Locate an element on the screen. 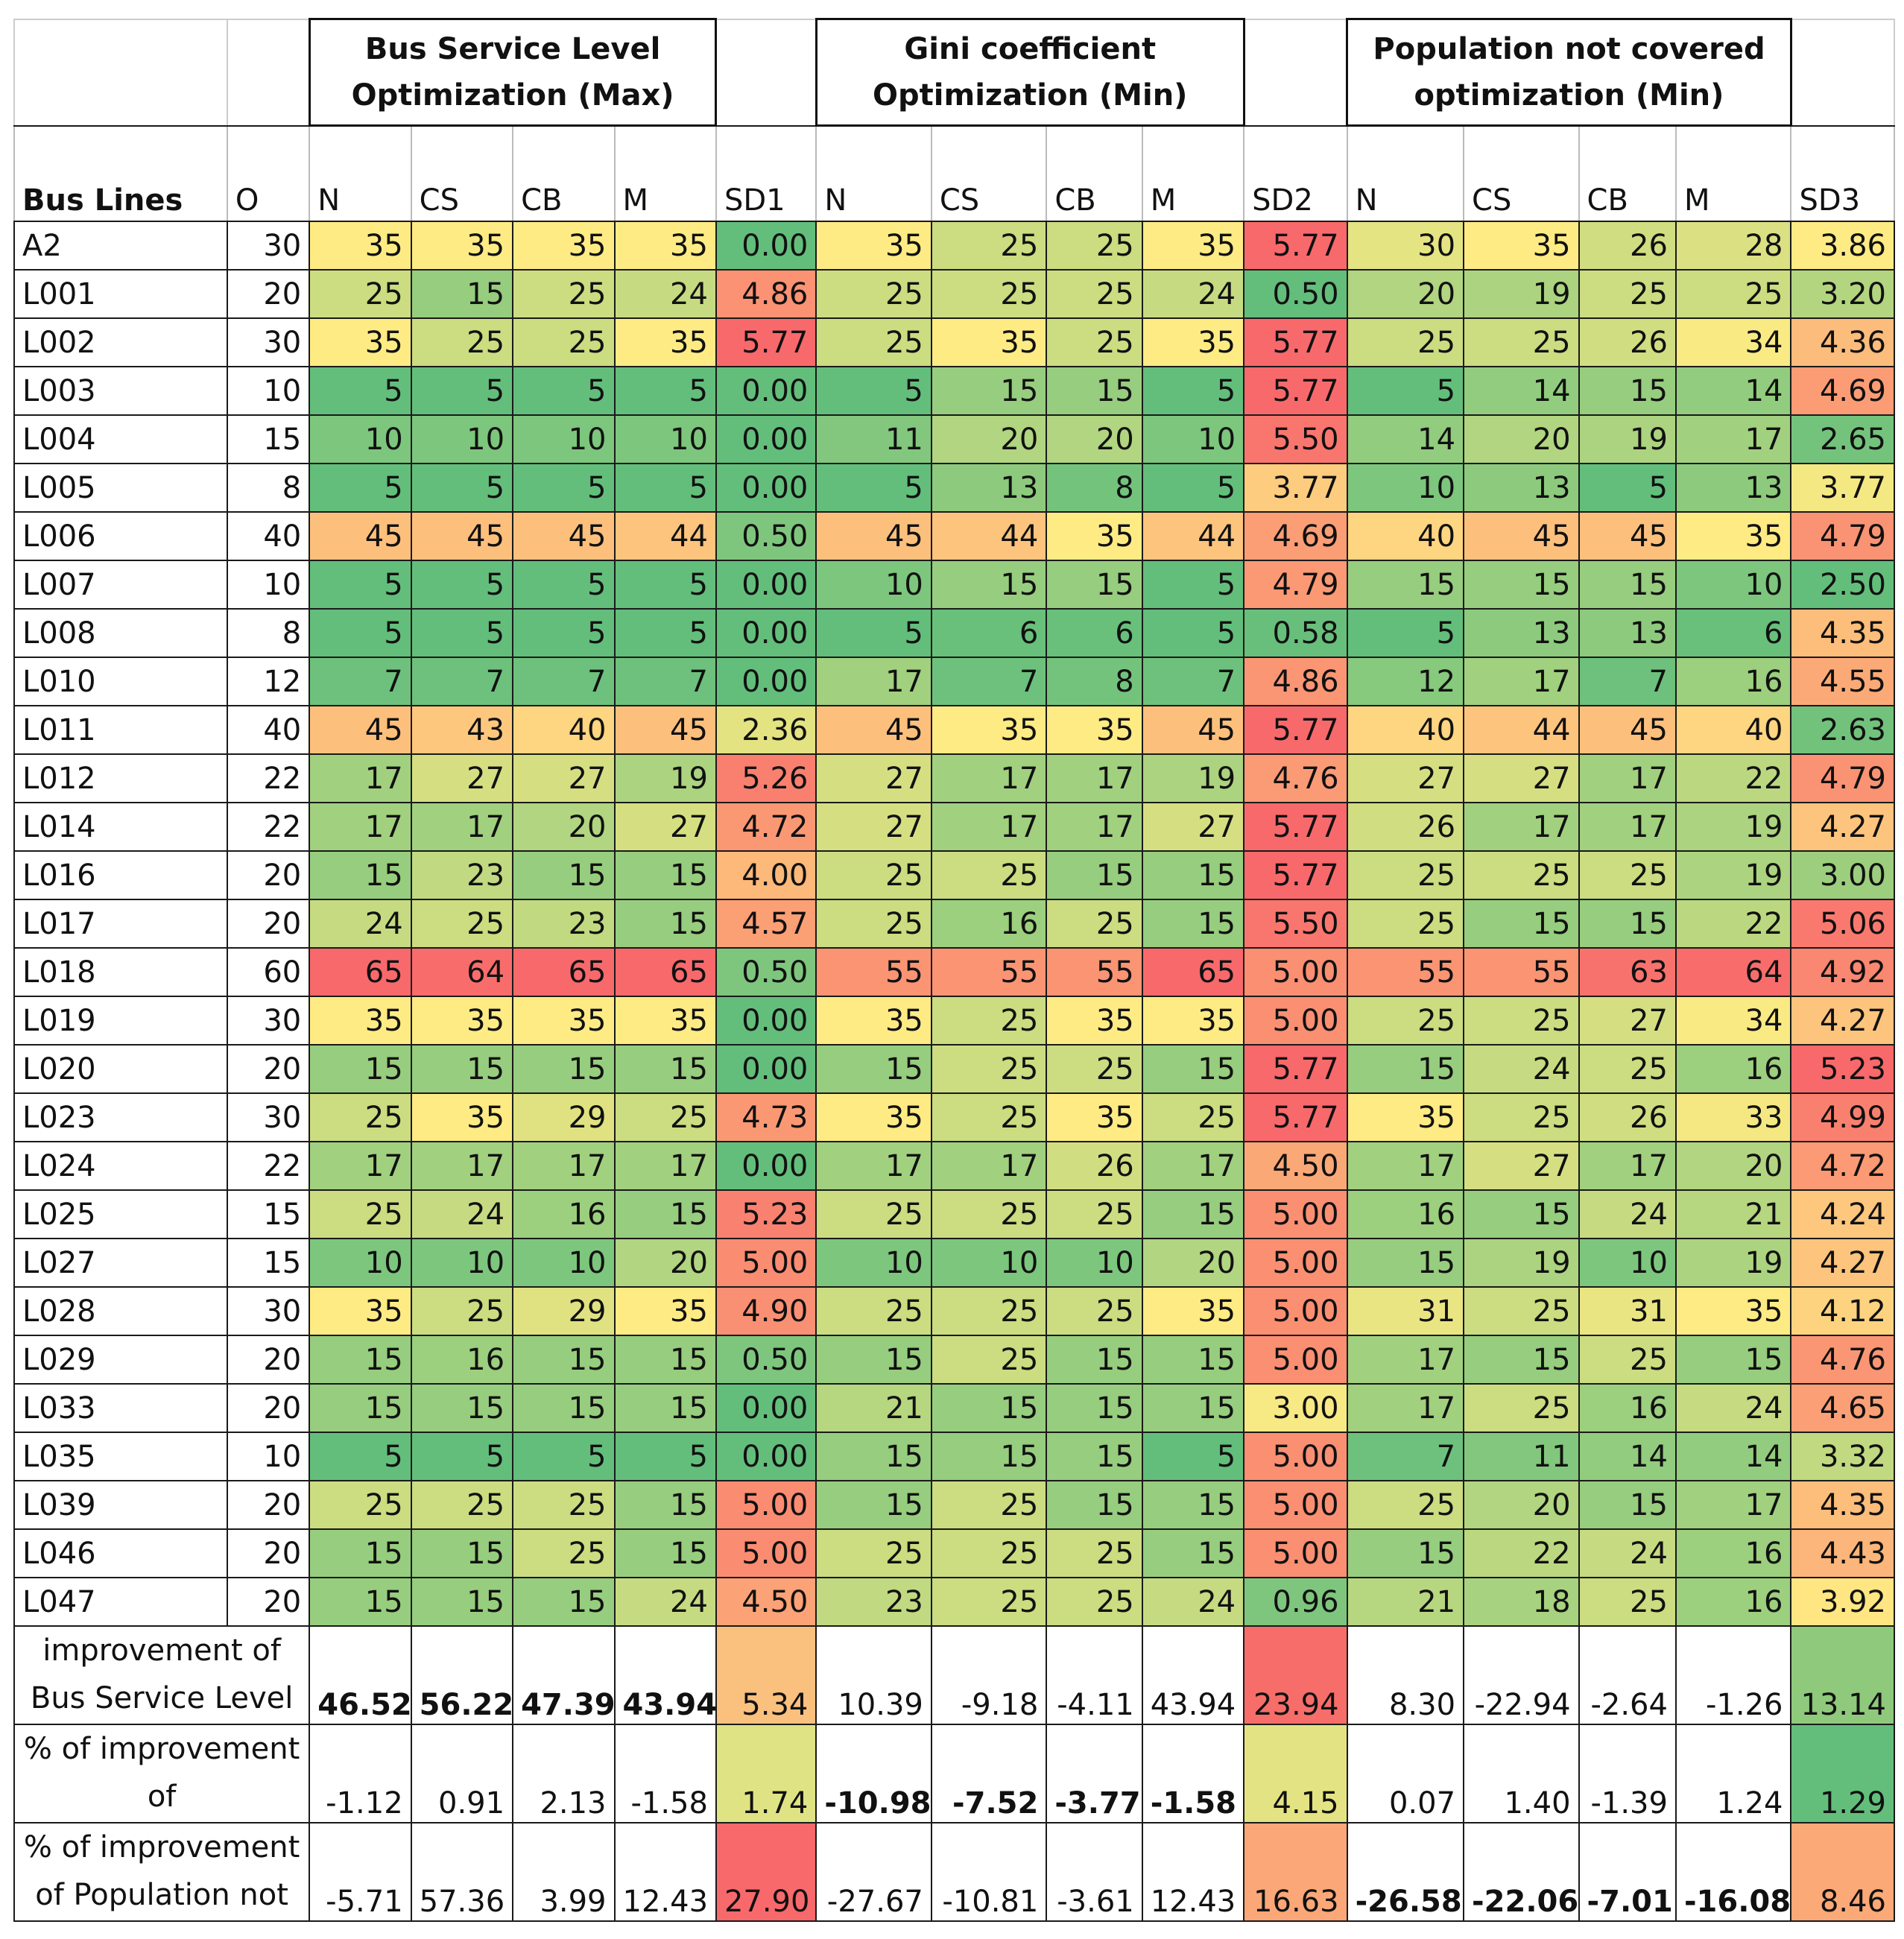  summary-label: improvement of Bus Service Level is located at coordinates (162, 1675).